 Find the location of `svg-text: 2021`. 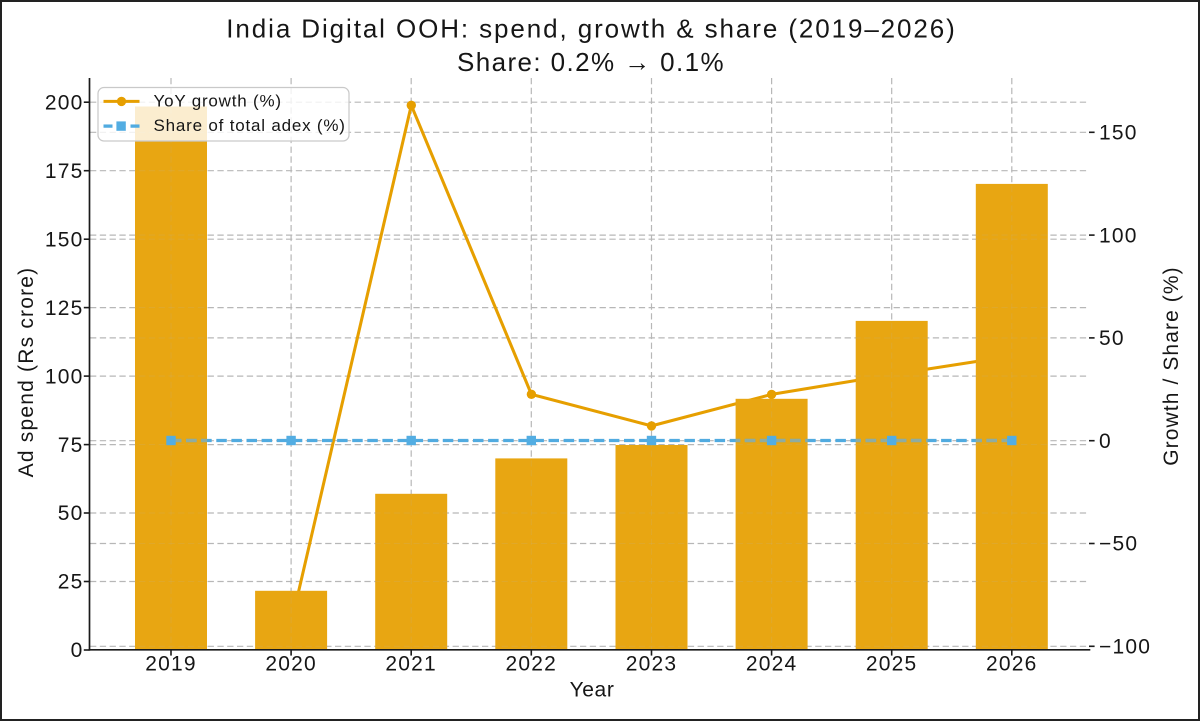

svg-text: 2021 is located at coordinates (411, 664).